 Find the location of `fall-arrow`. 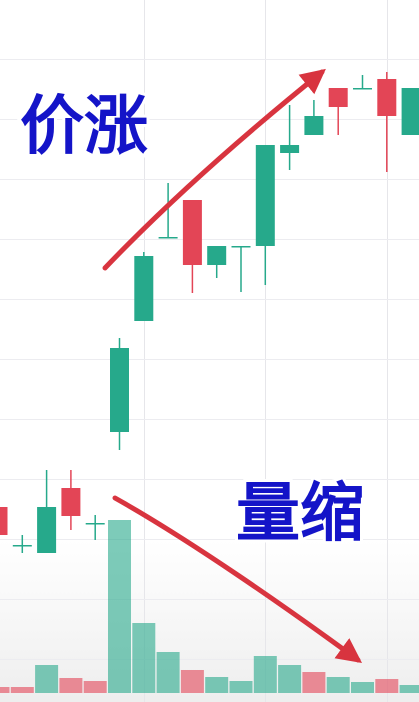

fall-arrow is located at coordinates (237, 579).